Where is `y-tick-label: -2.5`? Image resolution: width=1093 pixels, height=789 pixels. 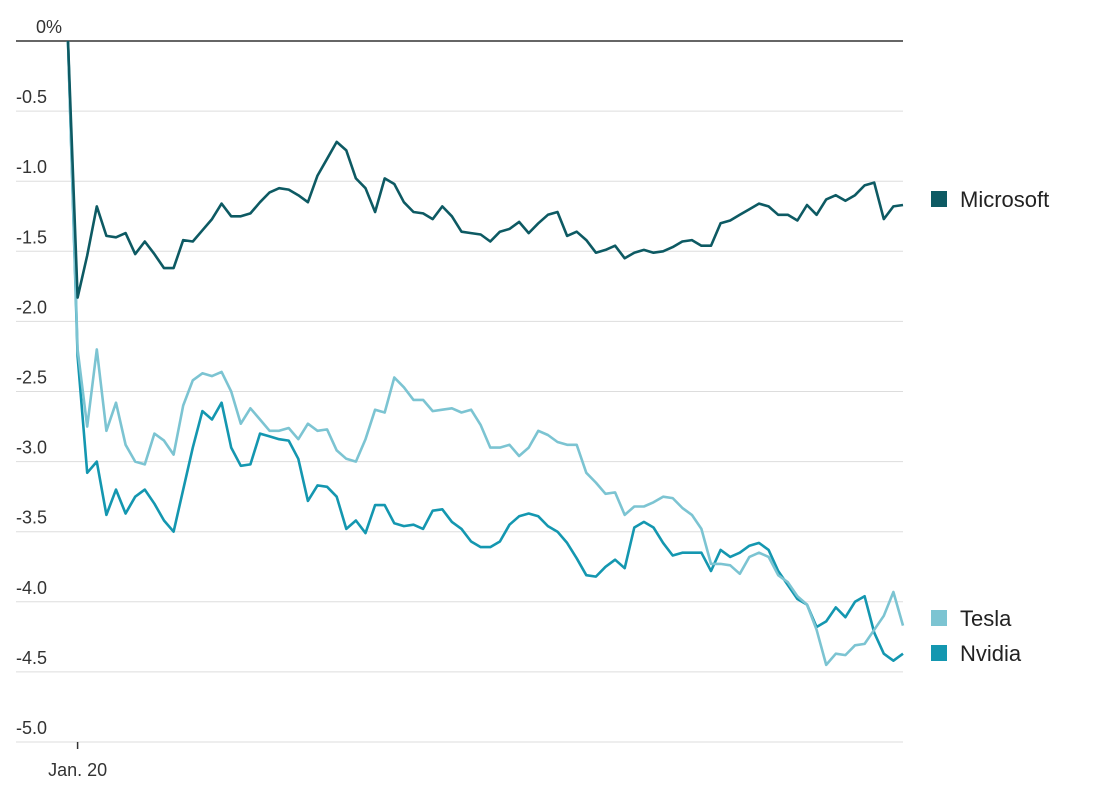
y-tick-label: -2.5 is located at coordinates (31, 378).